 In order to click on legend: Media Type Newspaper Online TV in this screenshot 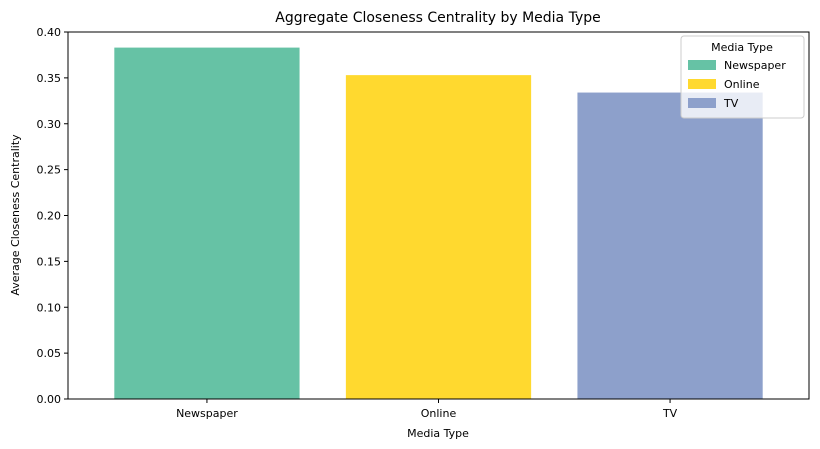, I will do `click(742, 77)`.